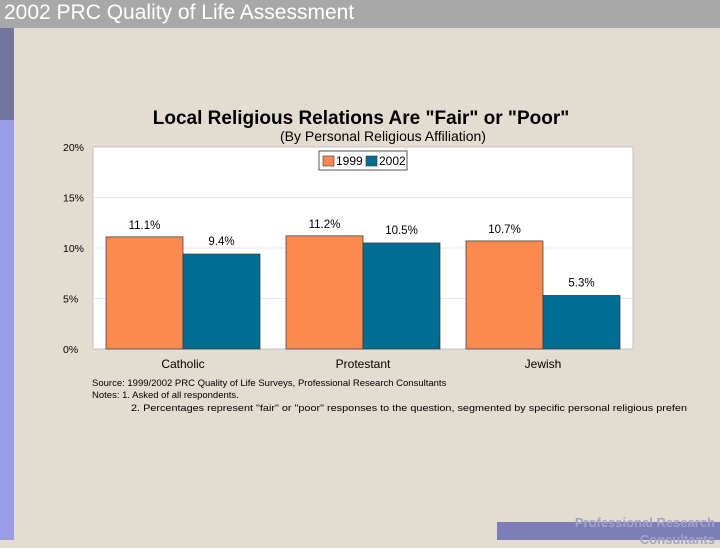 This screenshot has height=548, width=720. What do you see at coordinates (7, 284) in the screenshot?
I see `left-accent-strip` at bounding box center [7, 284].